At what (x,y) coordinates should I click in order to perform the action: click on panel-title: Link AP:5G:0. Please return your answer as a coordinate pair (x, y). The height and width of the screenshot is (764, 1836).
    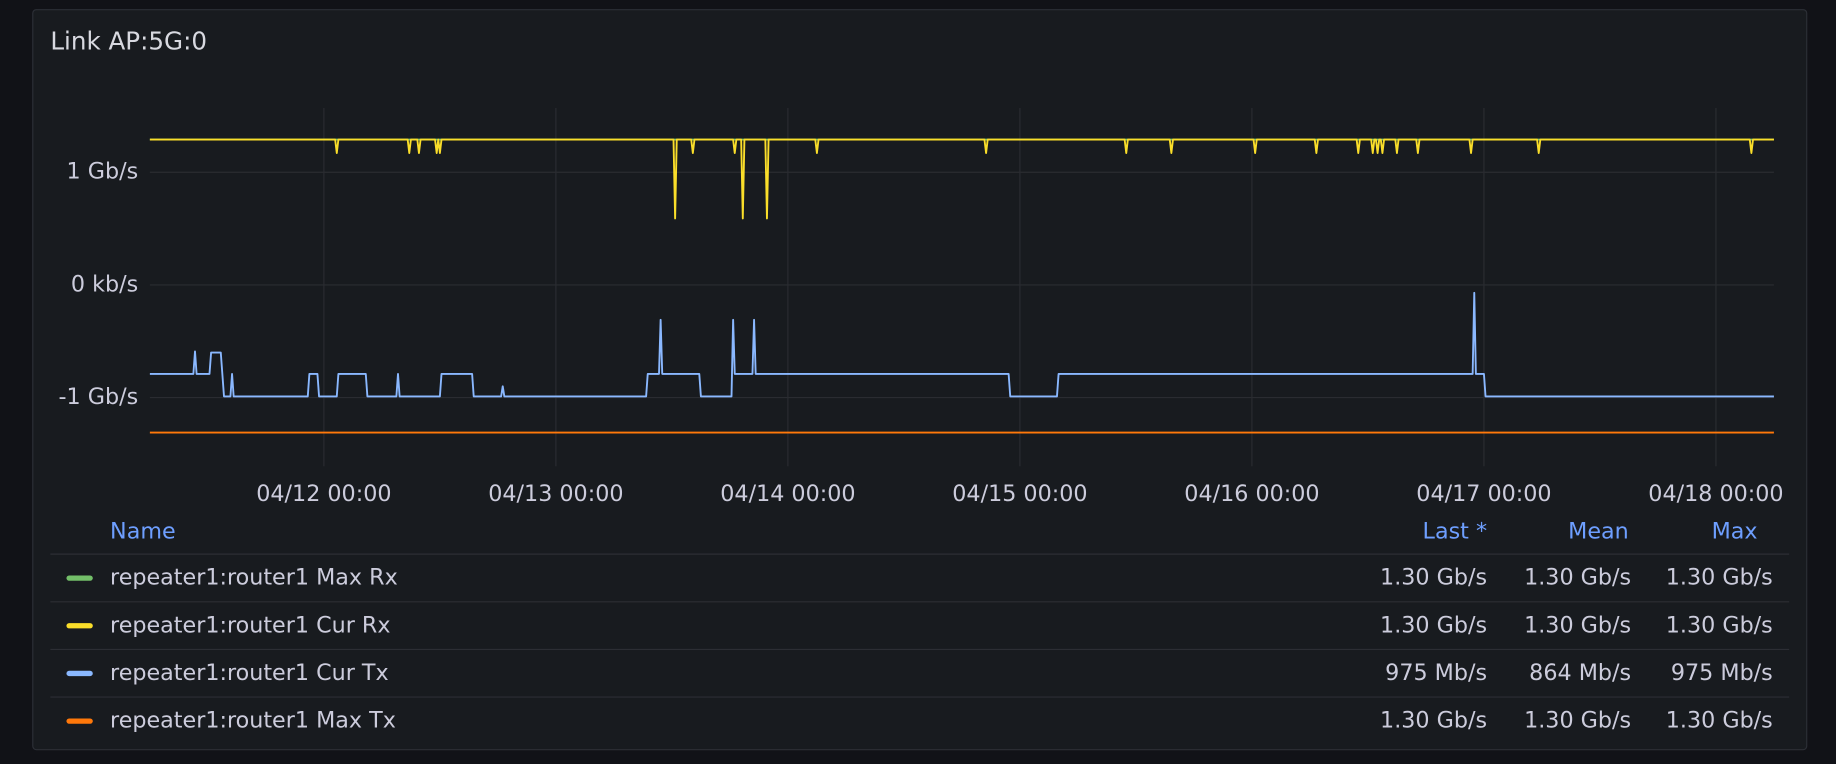
    Looking at the image, I should click on (128, 40).